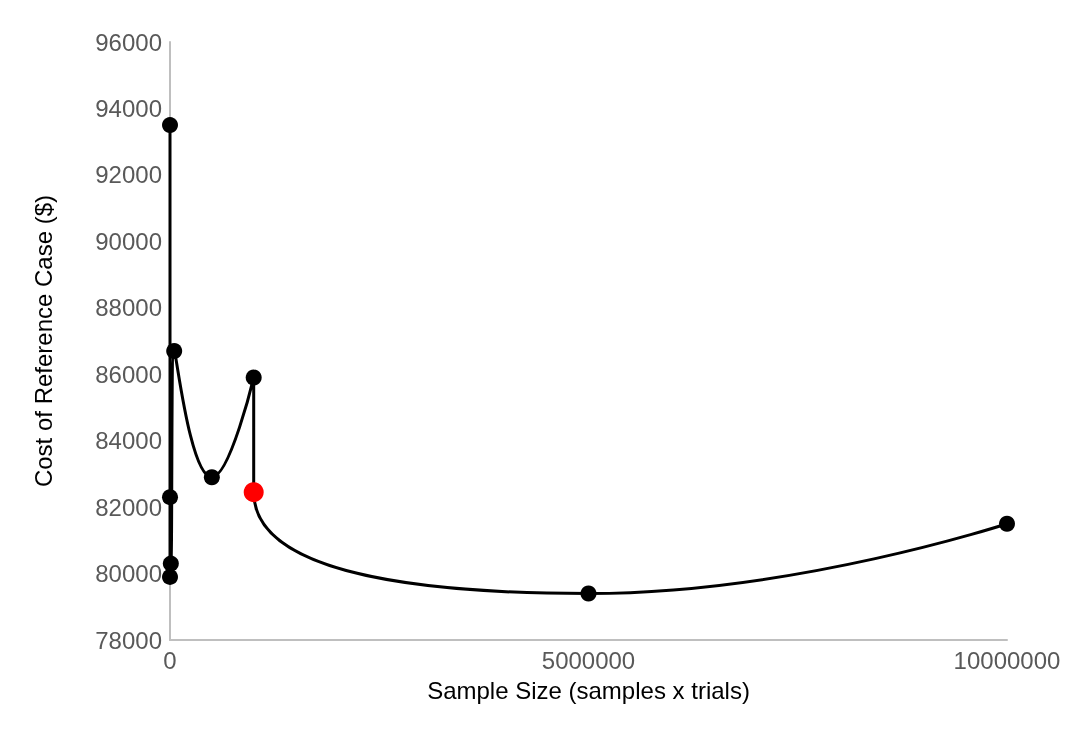 This screenshot has width=1077, height=733. Describe the element at coordinates (128, 308) in the screenshot. I see `y-tick-label: 88000` at that location.